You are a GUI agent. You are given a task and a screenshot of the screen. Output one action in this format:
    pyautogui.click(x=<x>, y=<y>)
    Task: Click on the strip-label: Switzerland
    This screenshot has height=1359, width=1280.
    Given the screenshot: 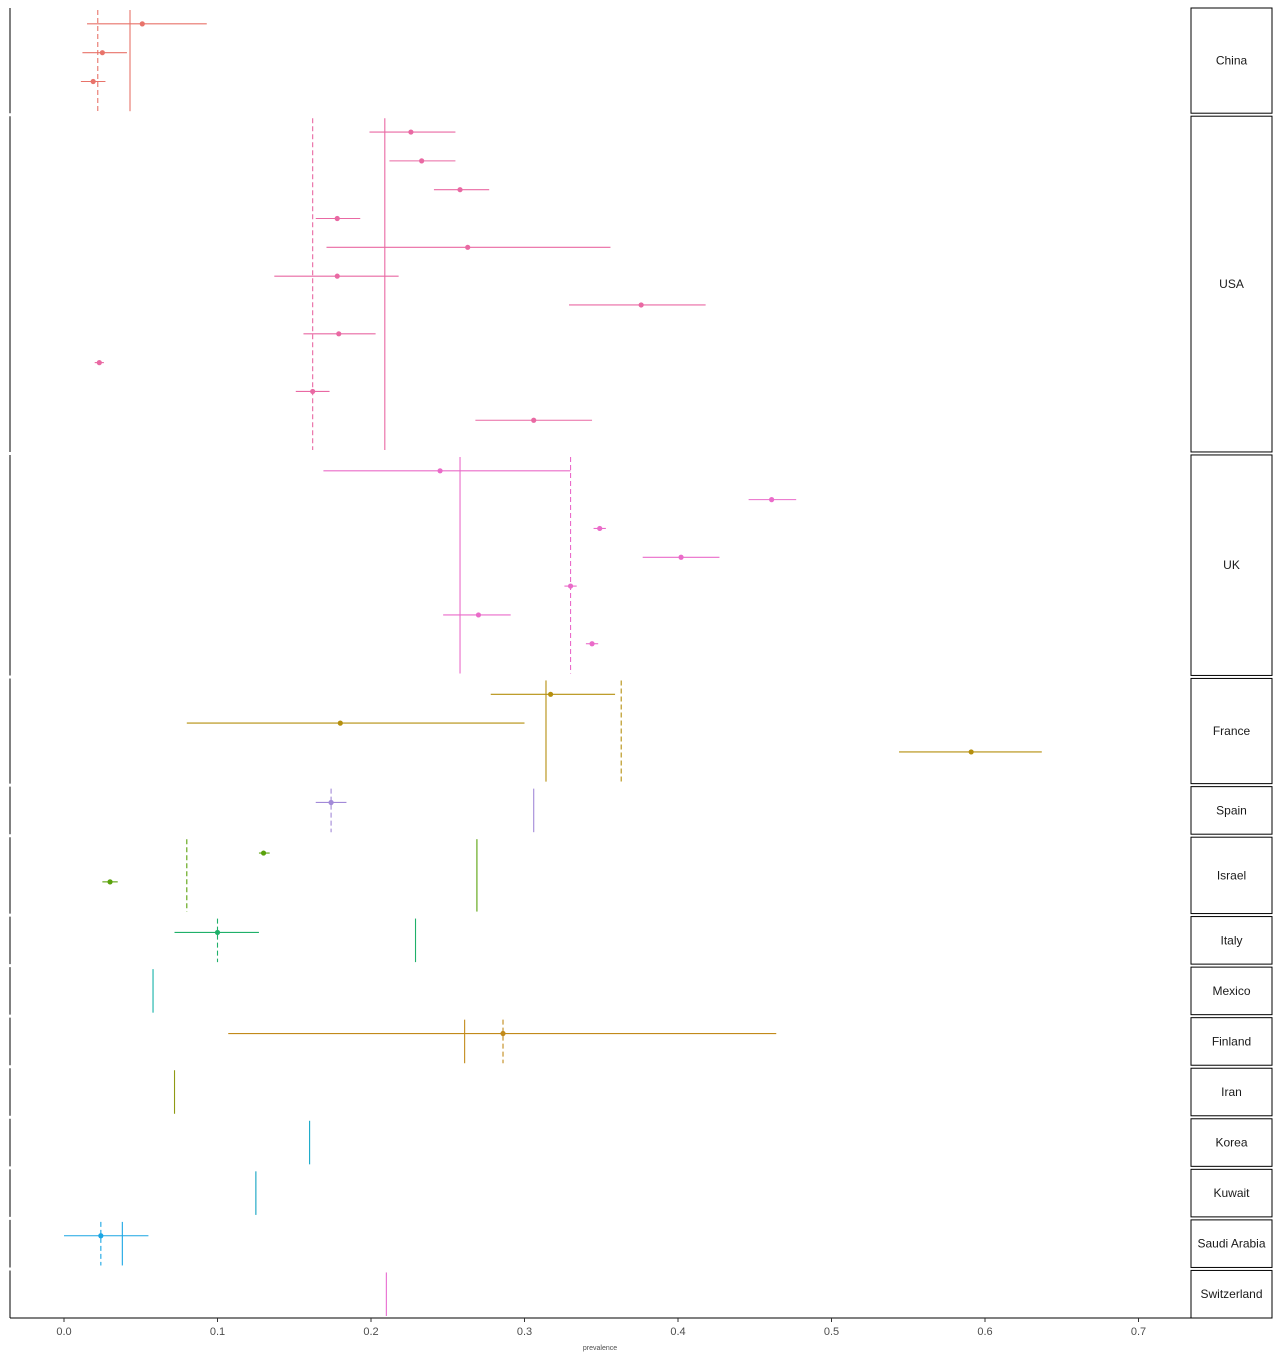 What is the action you would take?
    pyautogui.click(x=1231, y=1294)
    